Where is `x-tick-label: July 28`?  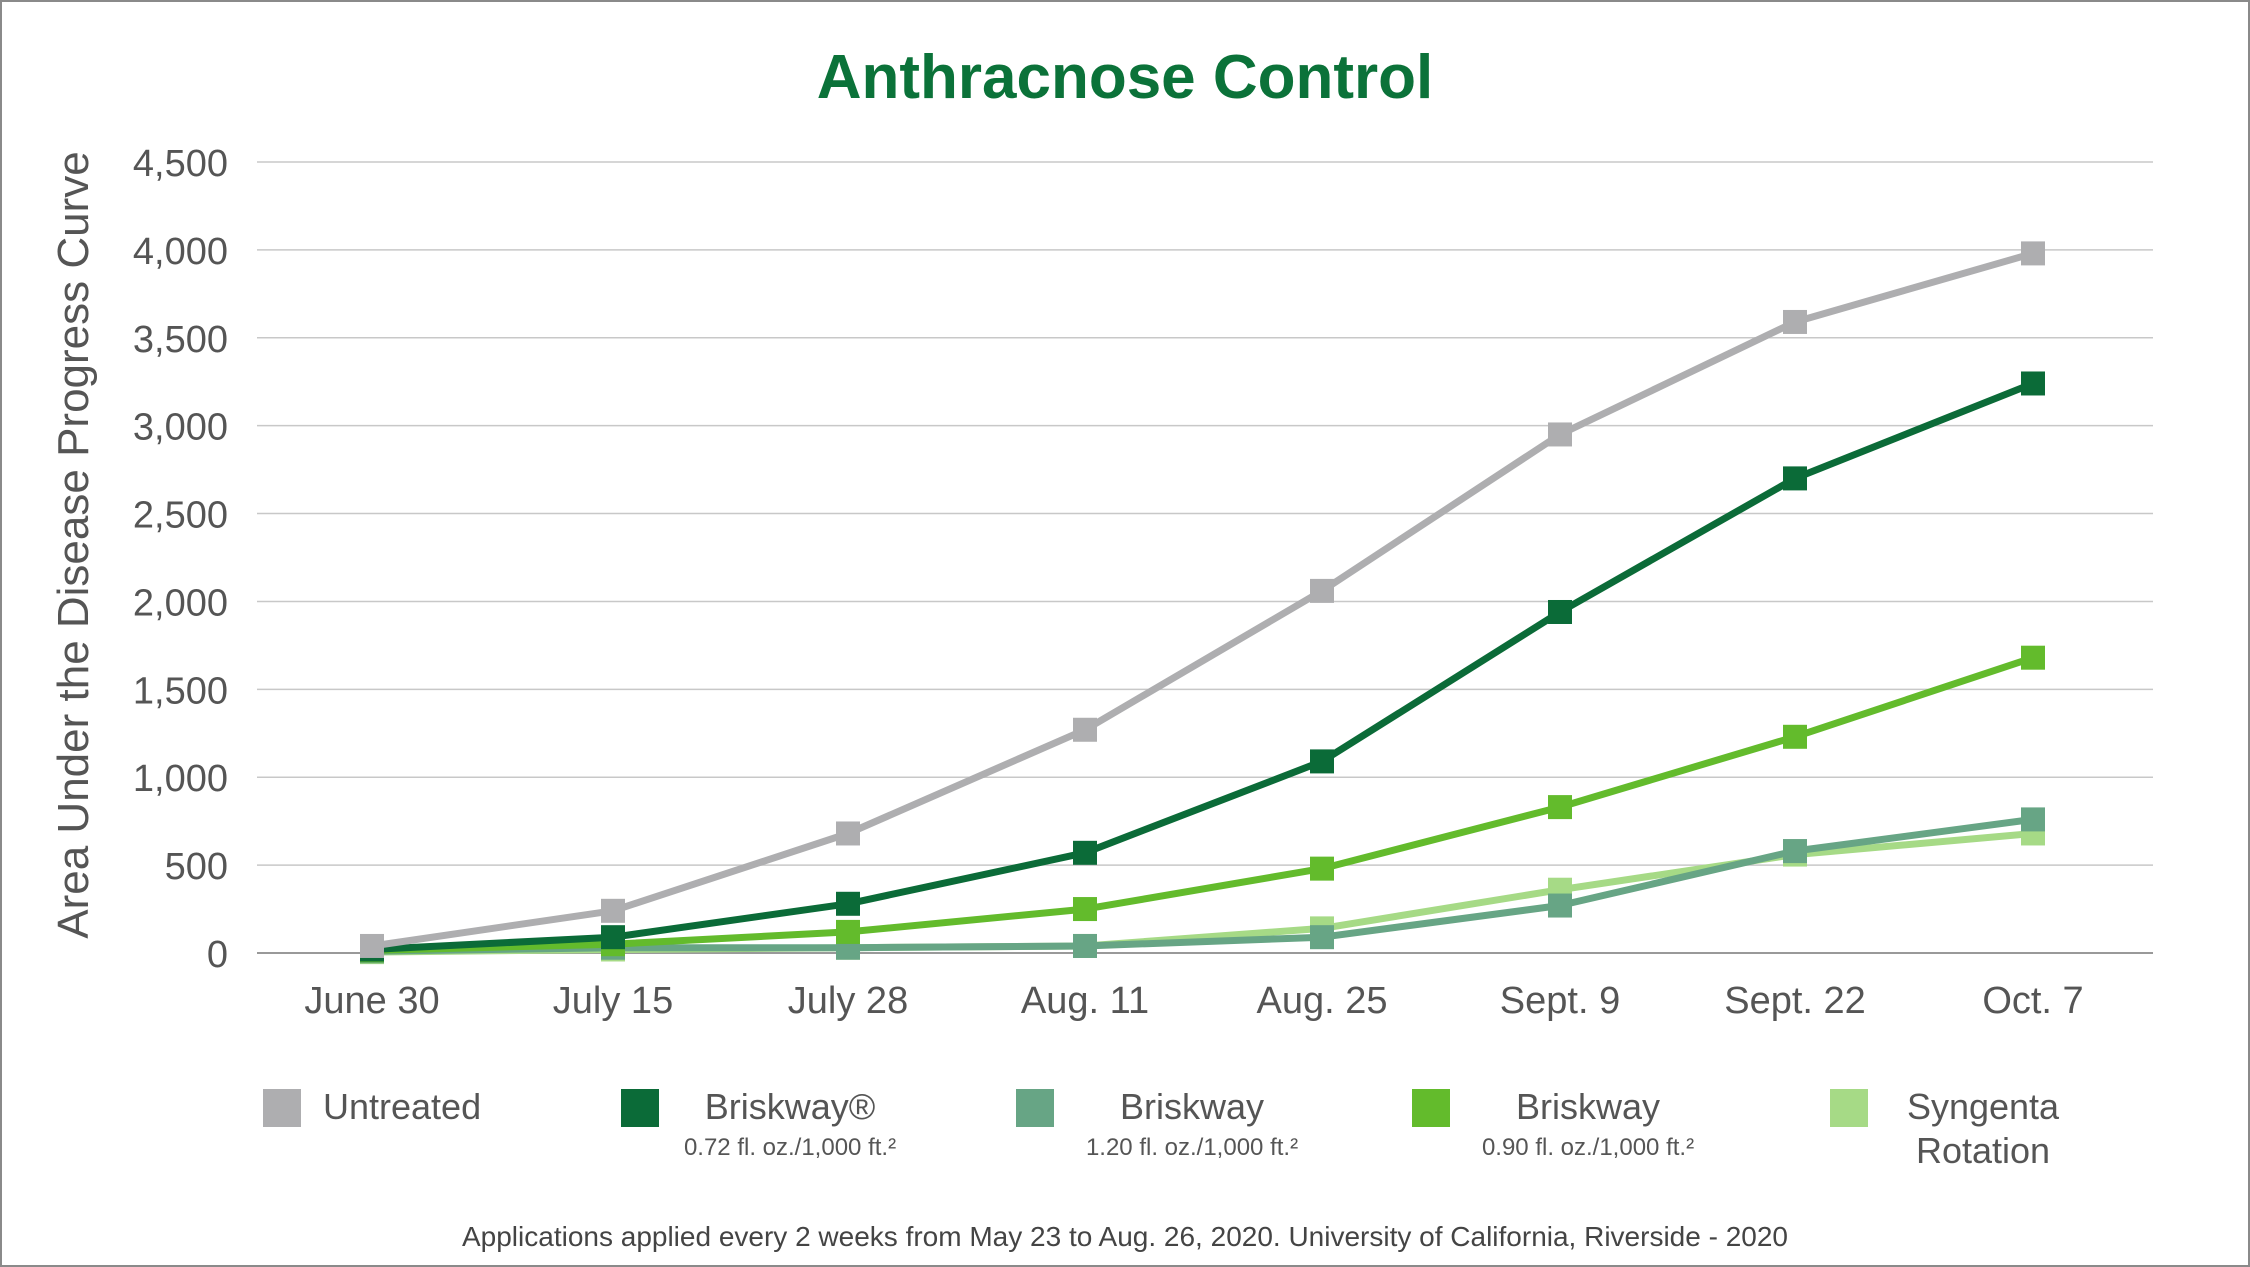
x-tick-label: July 28 is located at coordinates (848, 1001).